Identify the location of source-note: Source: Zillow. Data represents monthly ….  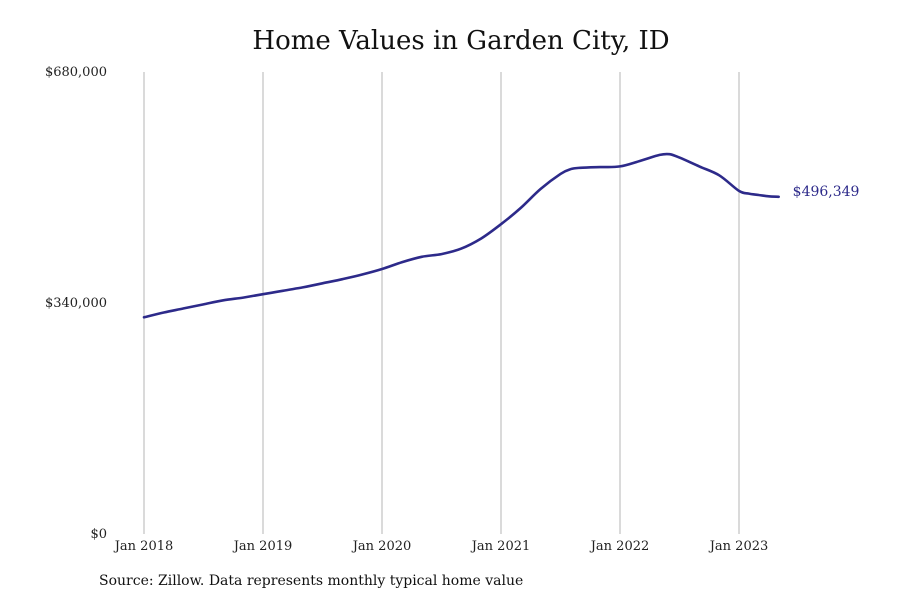
(311, 581).